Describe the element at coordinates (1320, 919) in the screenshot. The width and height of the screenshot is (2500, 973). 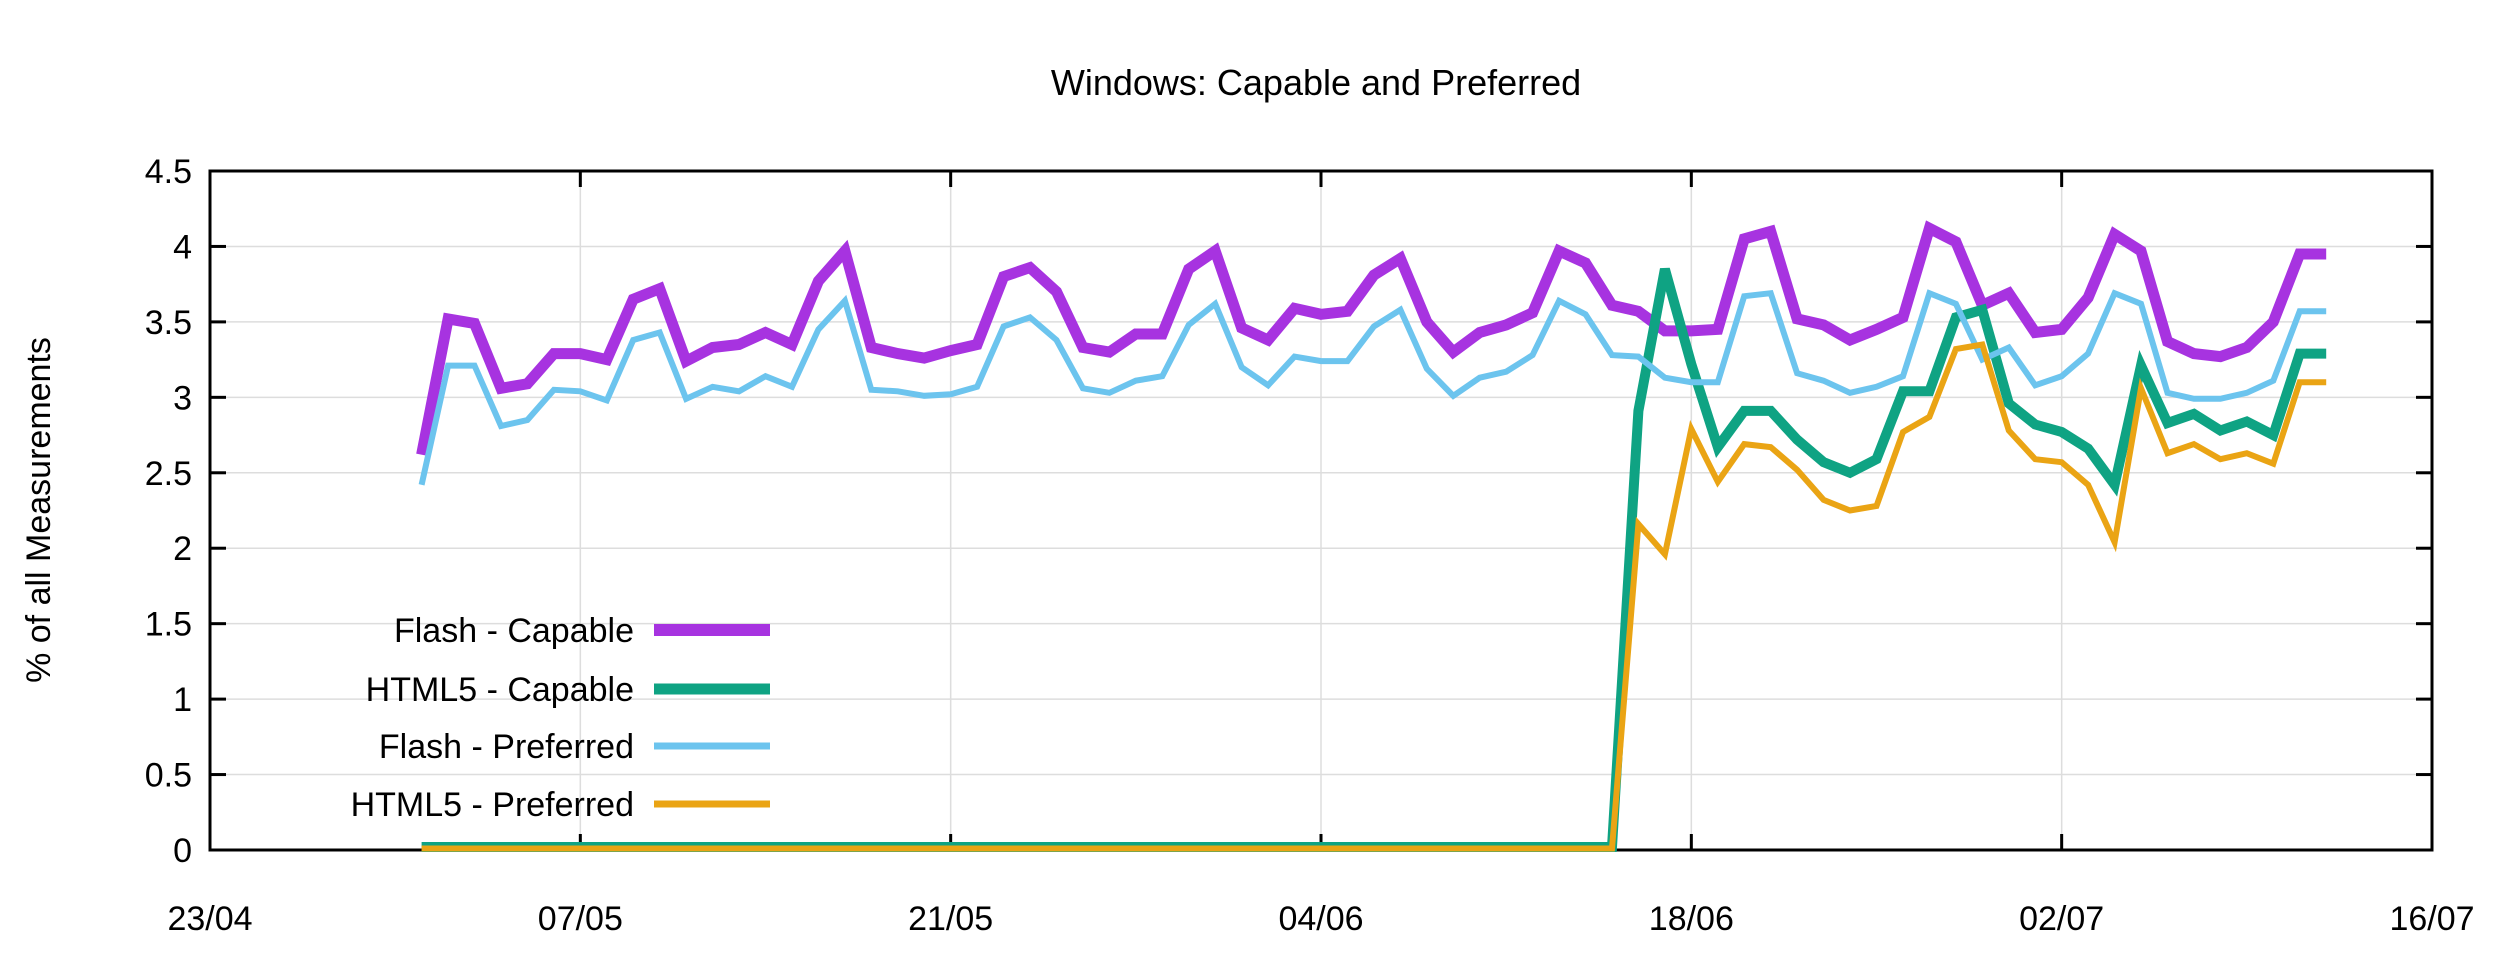
I see `x-tick-label: 04/06` at that location.